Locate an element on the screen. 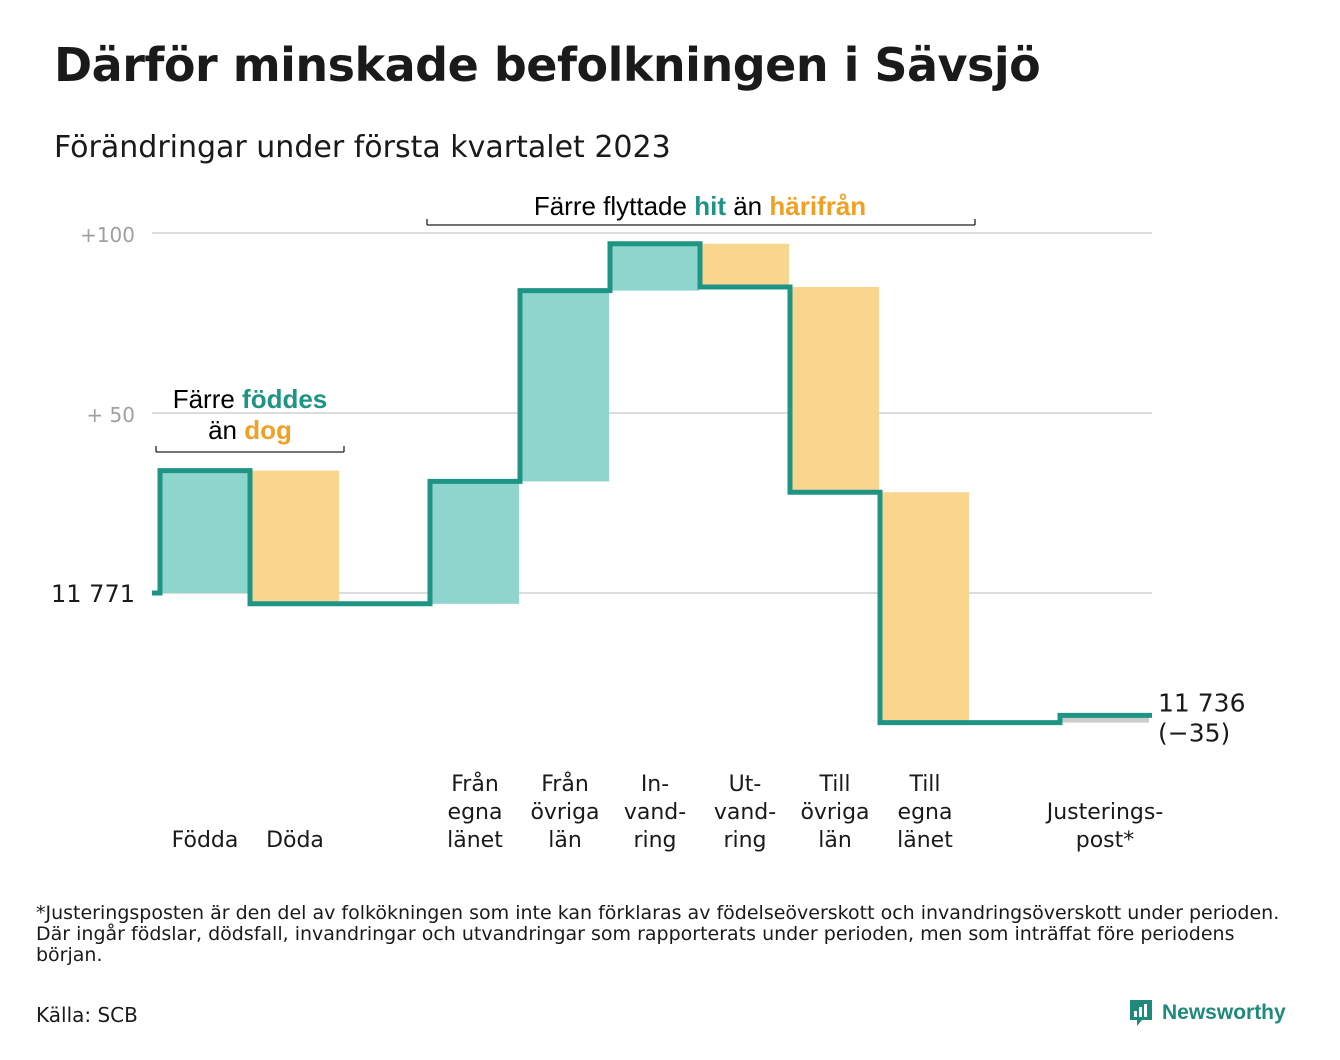 This screenshot has height=1060, width=1340. bar-till_egna is located at coordinates (925, 607).